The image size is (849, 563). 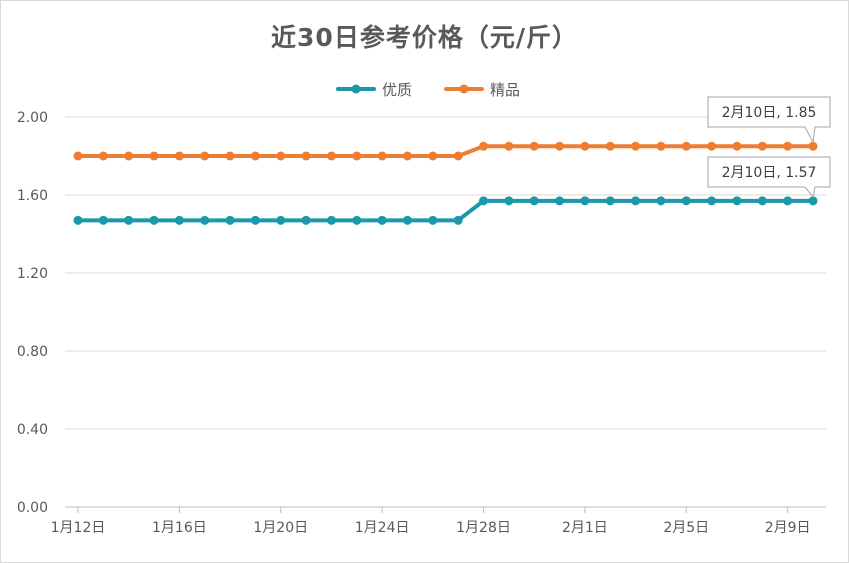 I want to click on y-tick-label: 2.00, so click(x=32, y=118).